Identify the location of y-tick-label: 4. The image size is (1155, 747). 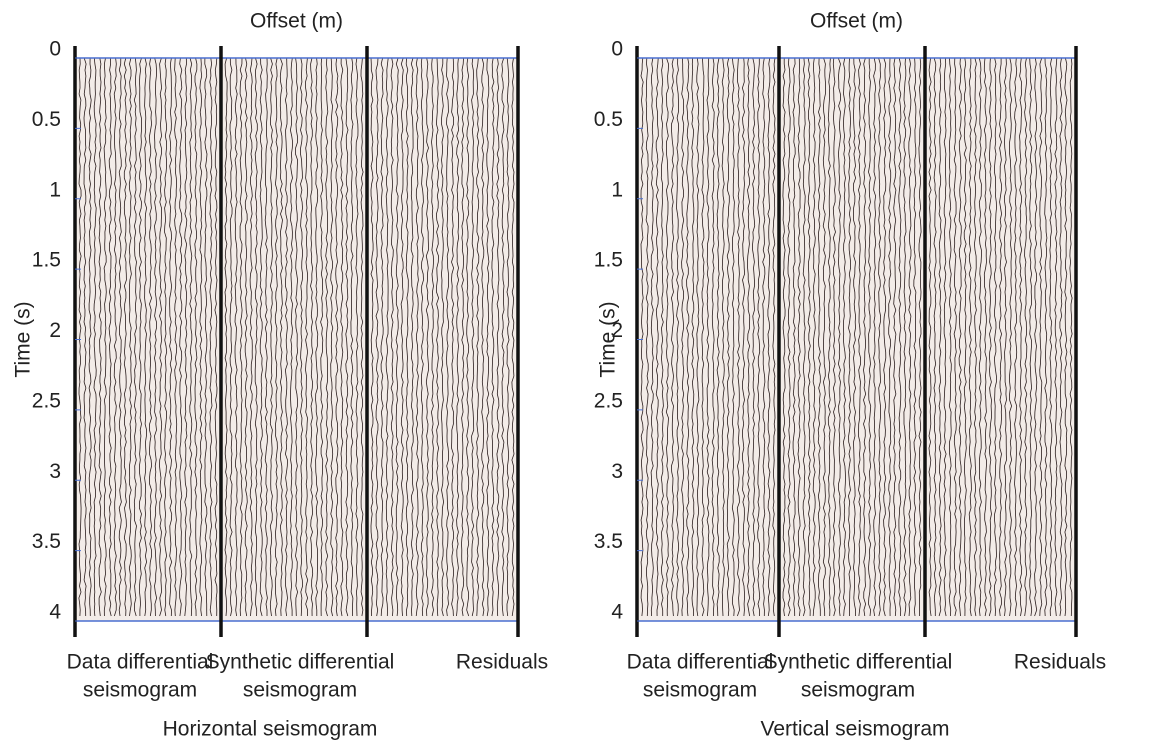
(55, 612).